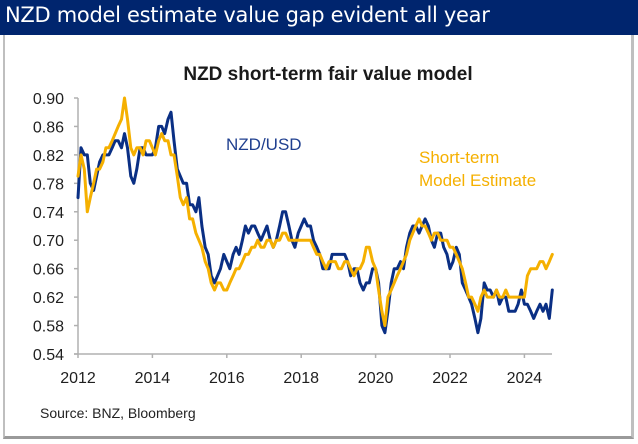 This screenshot has width=638, height=444. I want to click on y-tick-label: 0.62, so click(48, 298).